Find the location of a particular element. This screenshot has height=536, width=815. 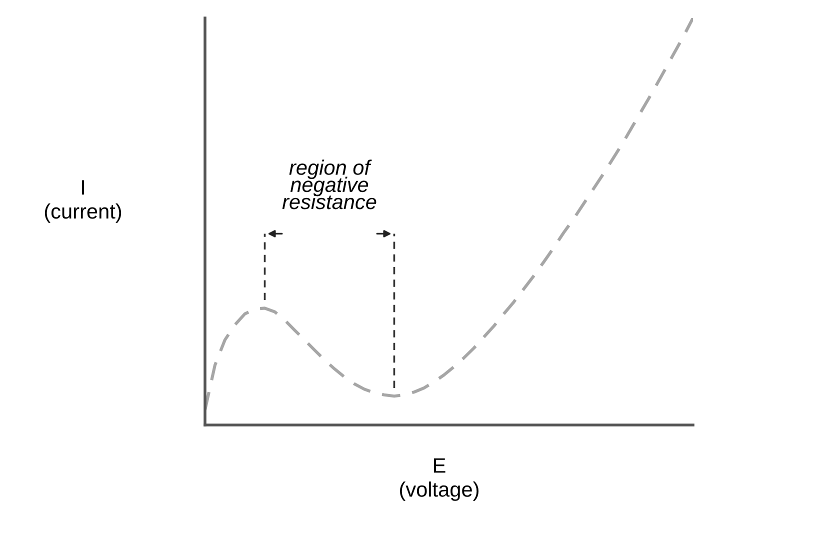

y-axis-title: I (current) is located at coordinates (83, 201).